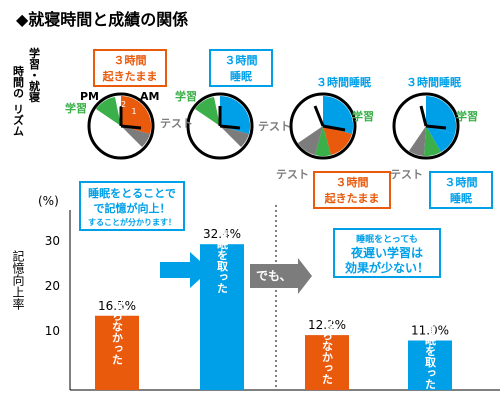 The height and width of the screenshot is (404, 500). What do you see at coordinates (102, 19) in the screenshot?
I see `figure-title: ◆就寝時間と成績の関係` at bounding box center [102, 19].